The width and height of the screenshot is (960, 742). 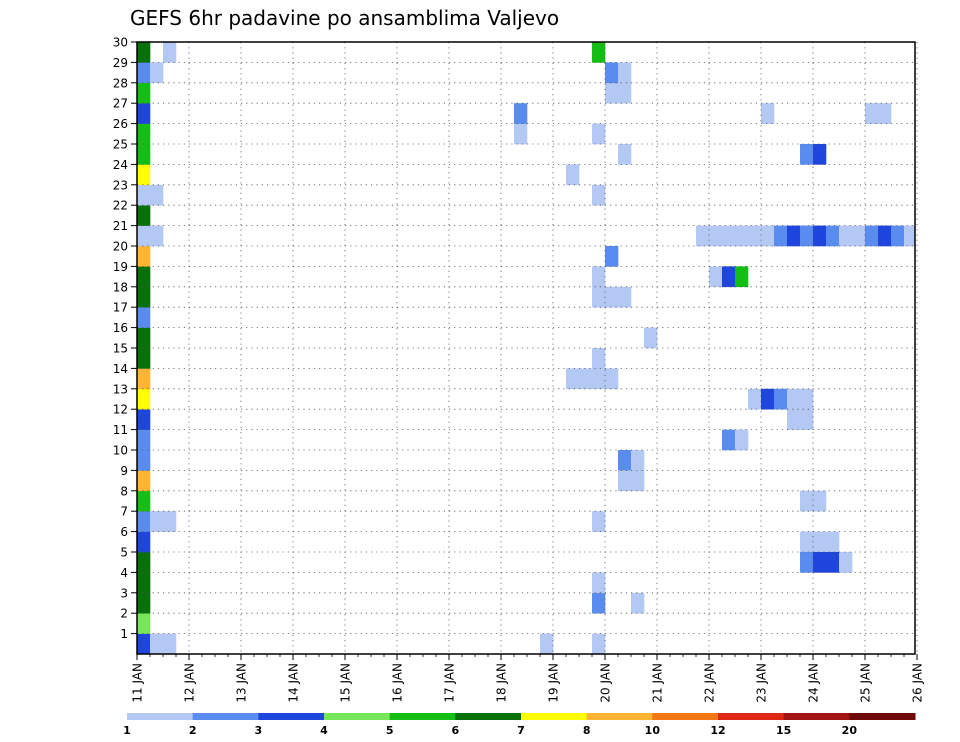 What do you see at coordinates (124, 512) in the screenshot?
I see `y-tick-label: 7` at bounding box center [124, 512].